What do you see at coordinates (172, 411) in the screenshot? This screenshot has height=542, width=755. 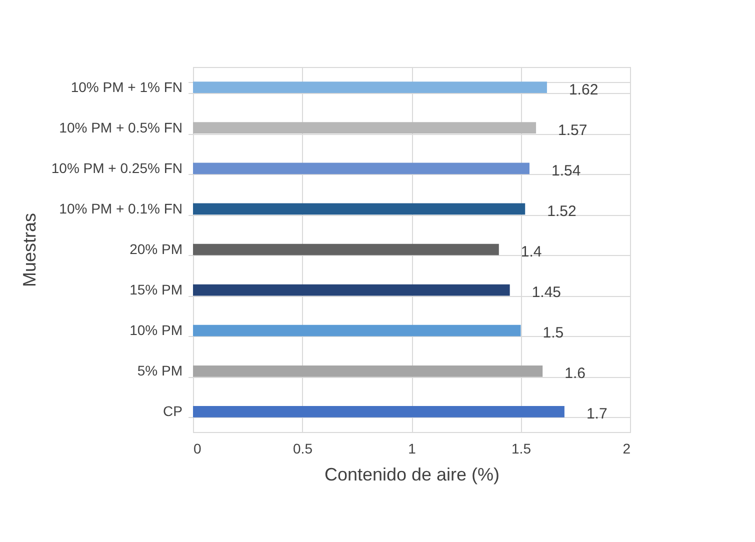 I see `y-tick-label: CP` at bounding box center [172, 411].